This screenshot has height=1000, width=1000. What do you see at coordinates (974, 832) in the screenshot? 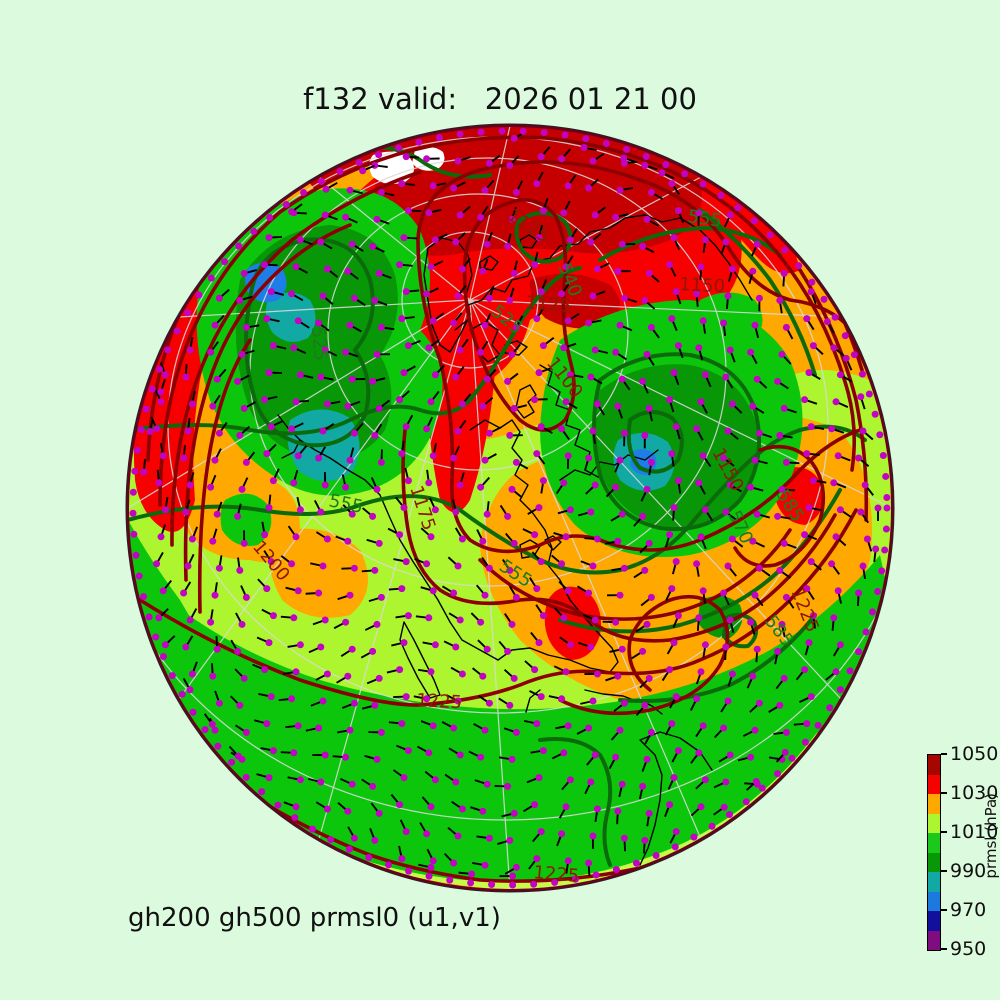
I see `colorbar-tick-label: 1010` at bounding box center [974, 832].